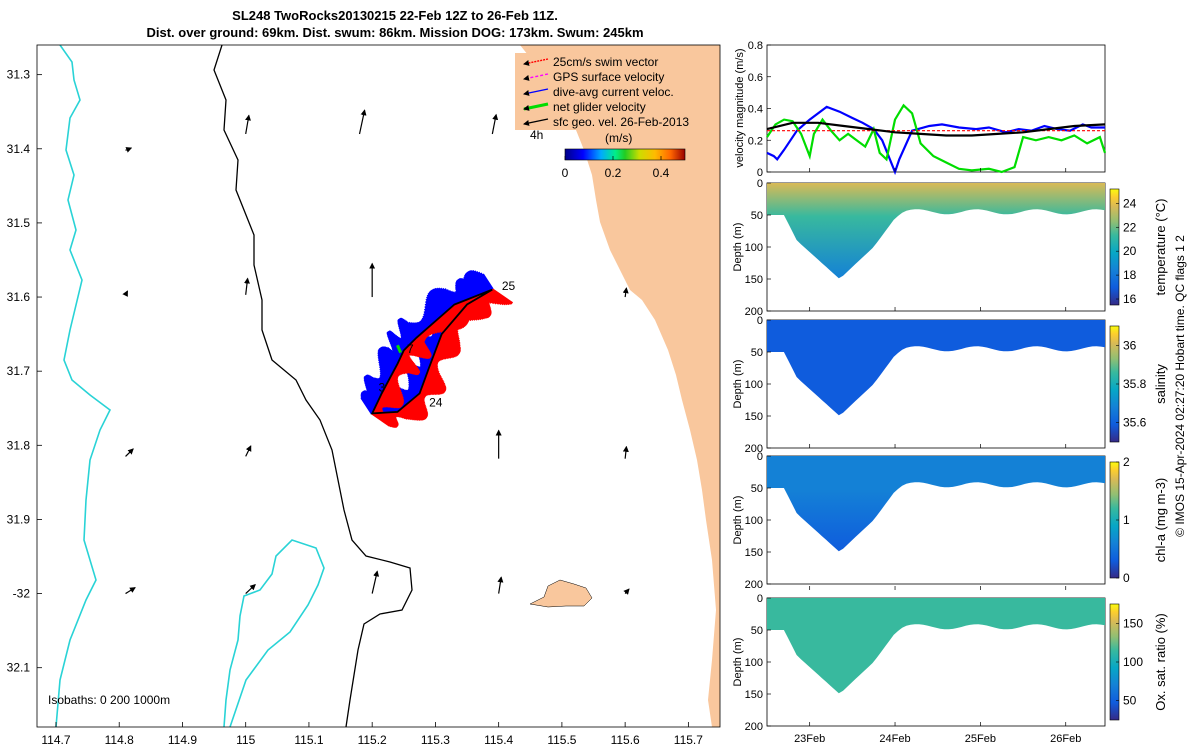  I want to click on section-colorbar-label: 35.6, so click(1135, 423).